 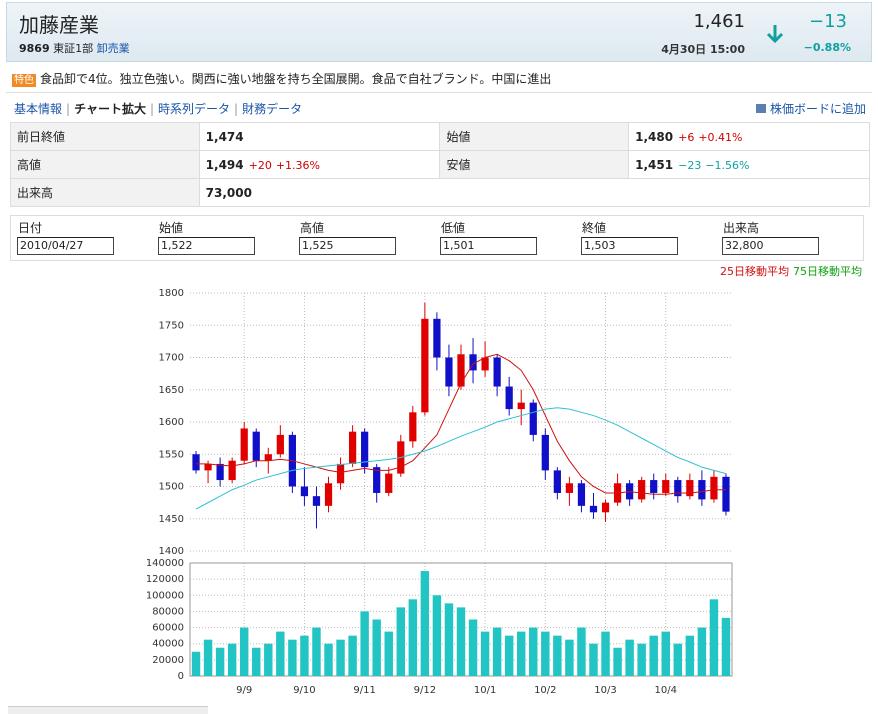 I want to click on quote-value: 1,494 +20 +1.36%, so click(x=319, y=164).